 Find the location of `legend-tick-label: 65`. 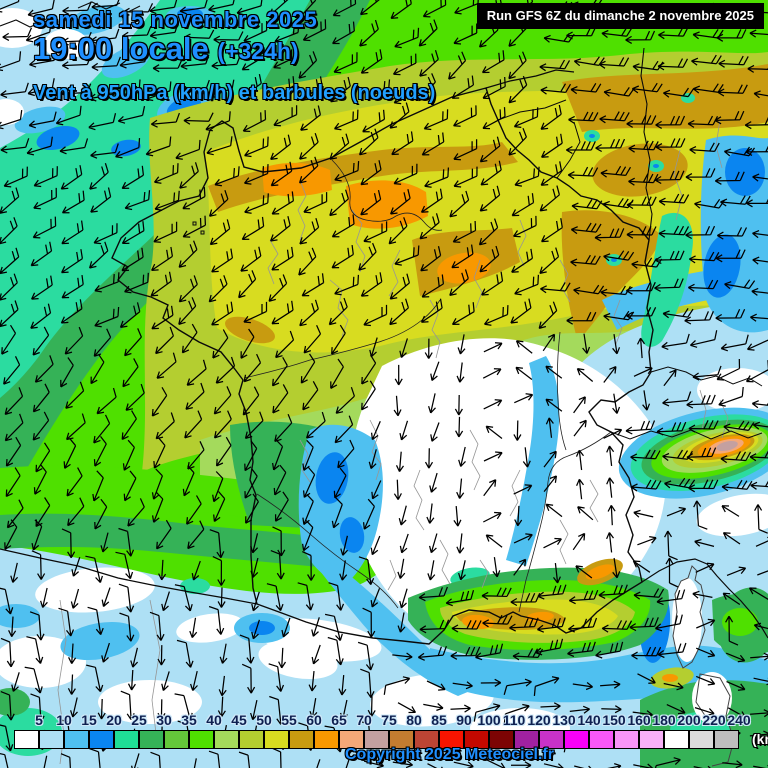

legend-tick-label: 65 is located at coordinates (339, 720).